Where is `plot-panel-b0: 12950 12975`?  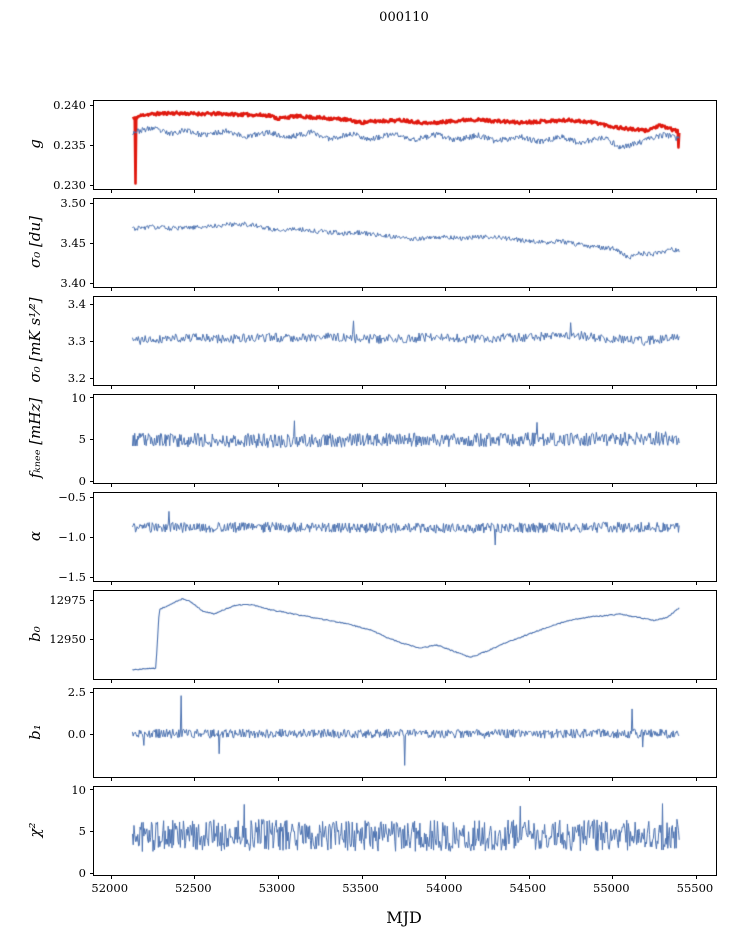 plot-panel-b0: 12950 12975 is located at coordinates (383, 636).